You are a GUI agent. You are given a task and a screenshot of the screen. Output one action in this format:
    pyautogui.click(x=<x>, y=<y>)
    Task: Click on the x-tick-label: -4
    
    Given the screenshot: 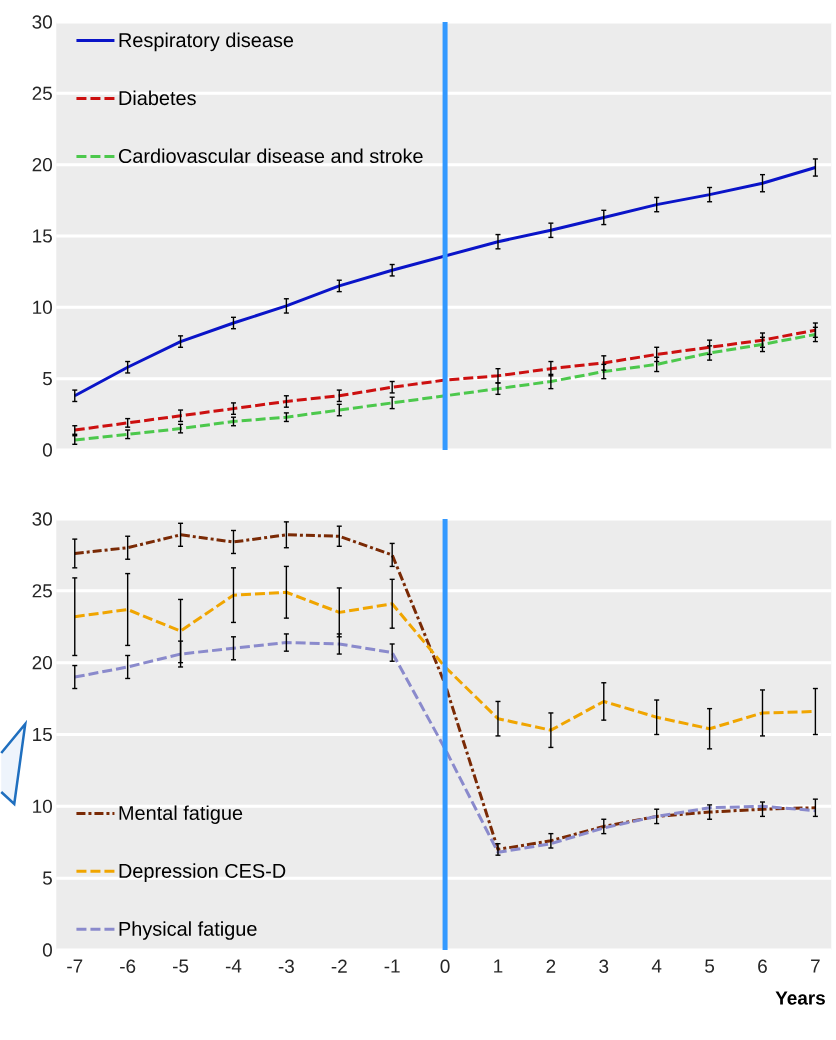 What is the action you would take?
    pyautogui.click(x=233, y=966)
    